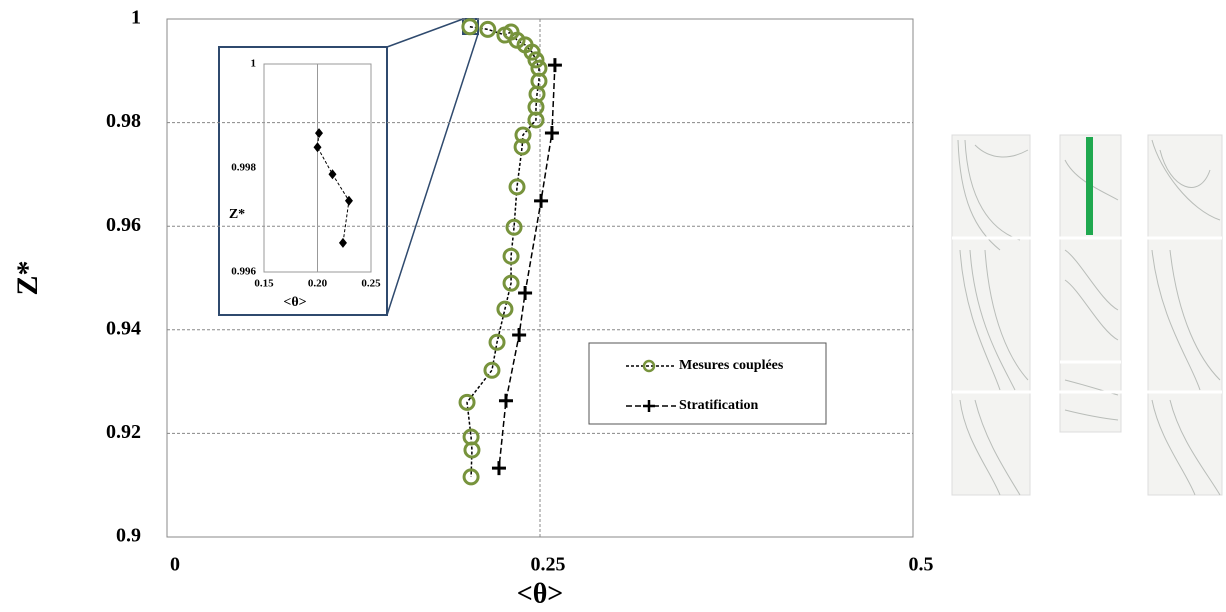 The image size is (1226, 612). I want to click on y-tick-label: 0.96, so click(123, 225).